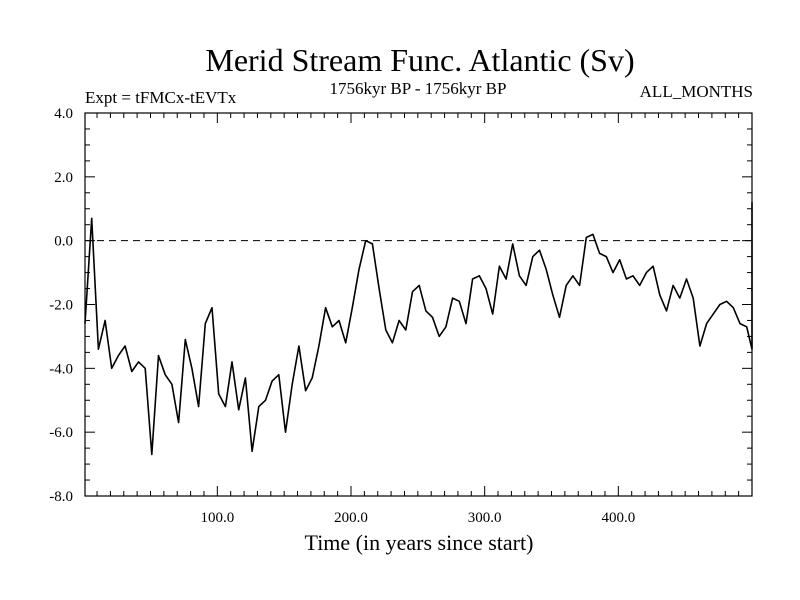  I want to click on y-tick-label: -6.0, so click(61, 433).